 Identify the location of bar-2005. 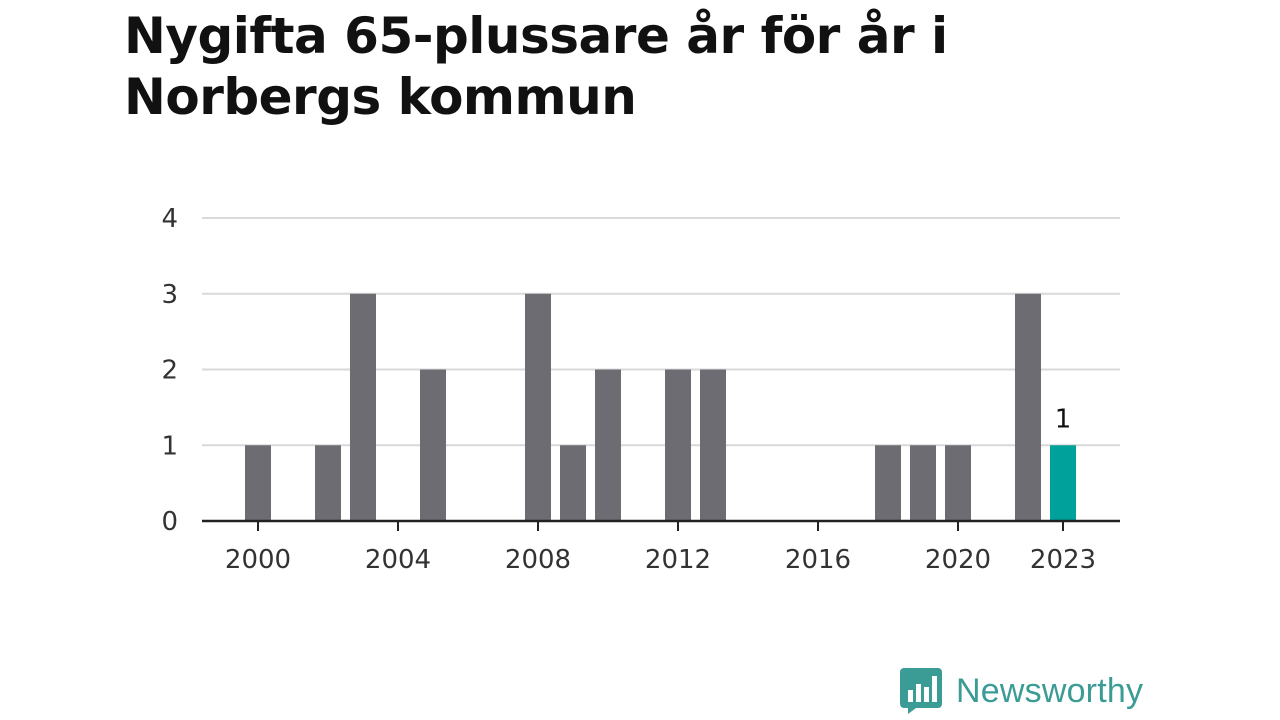
(433, 445).